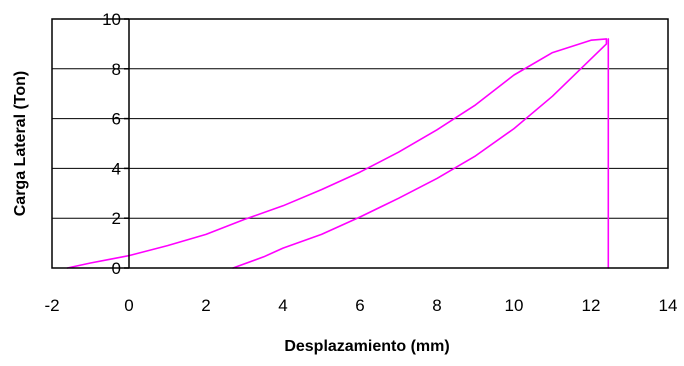  I want to click on x-tick-label: 2, so click(205, 305).